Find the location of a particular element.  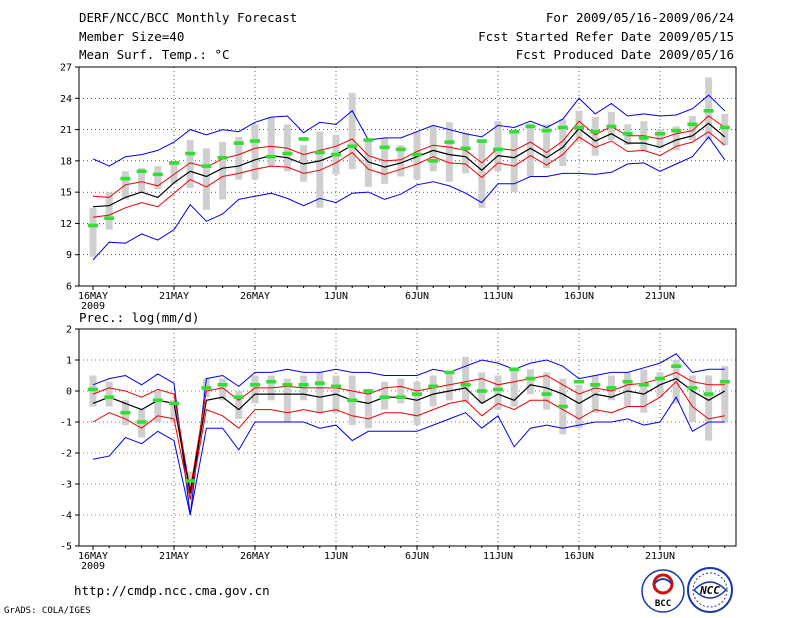

x-year-label: 2009 is located at coordinates (93, 566).